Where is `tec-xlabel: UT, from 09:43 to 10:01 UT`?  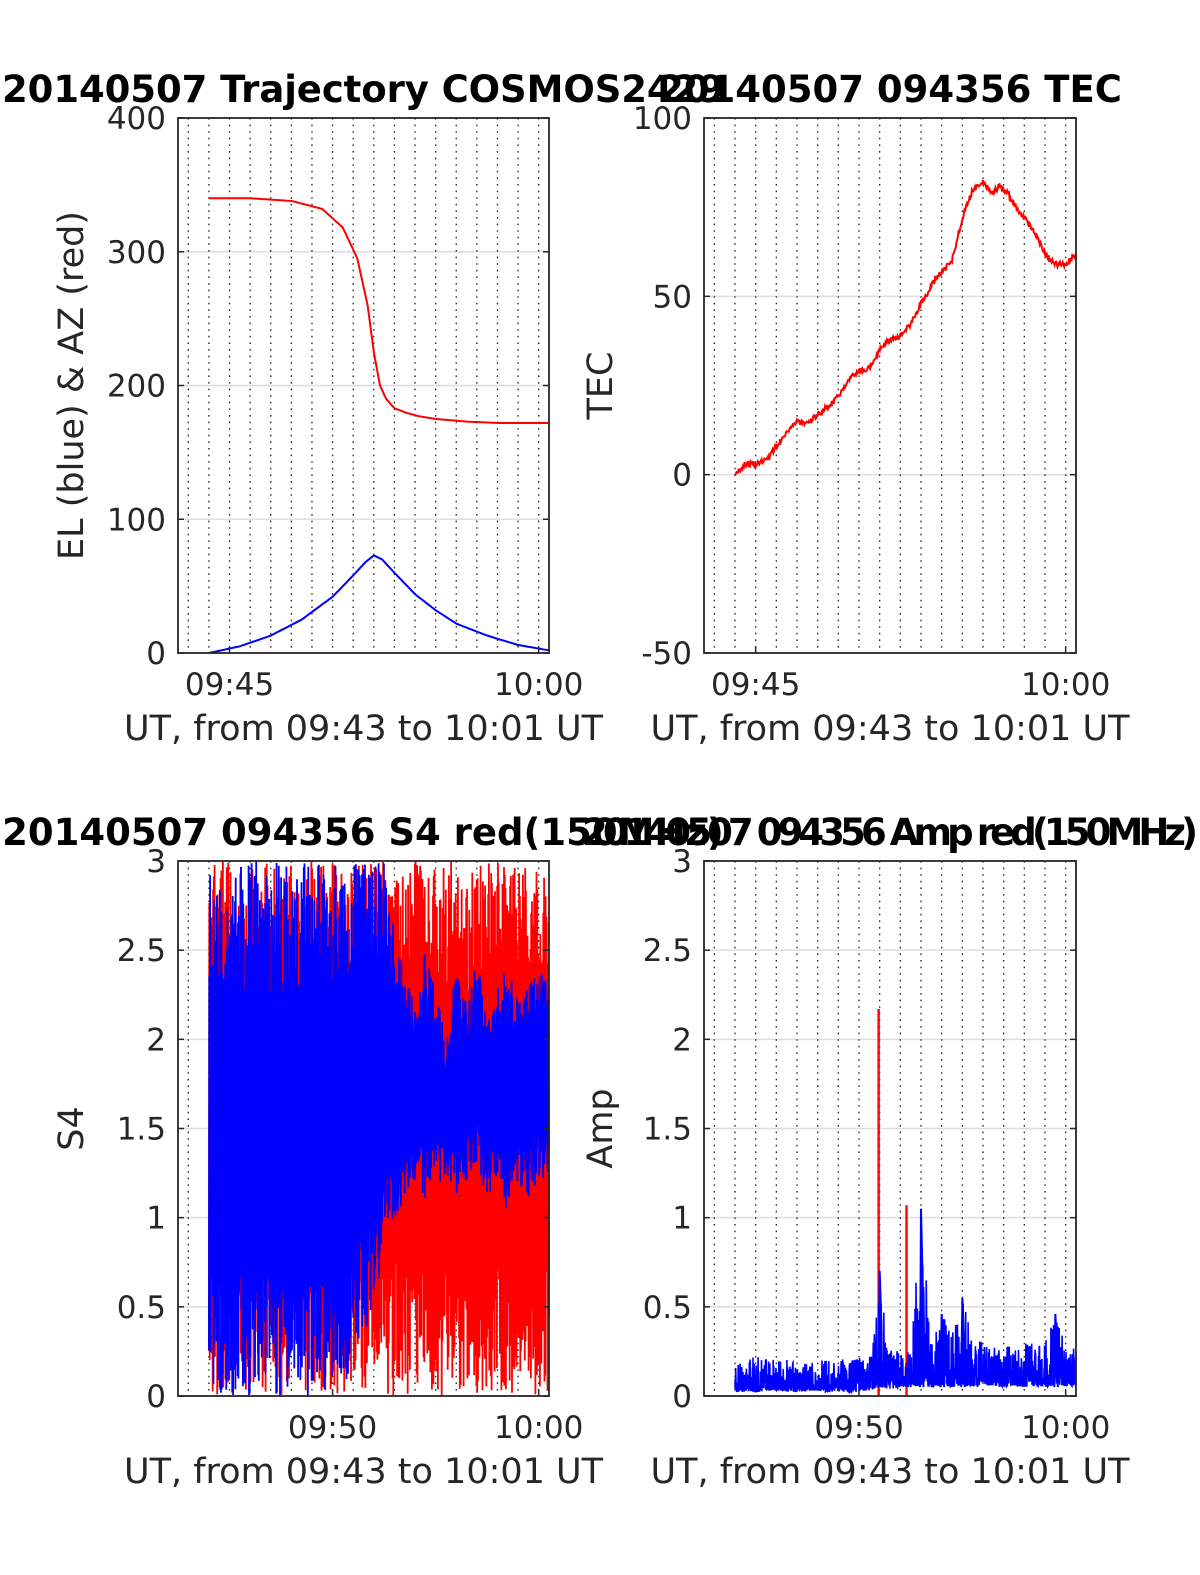
tec-xlabel: UT, from 09:43 to 10:01 UT is located at coordinates (890, 729).